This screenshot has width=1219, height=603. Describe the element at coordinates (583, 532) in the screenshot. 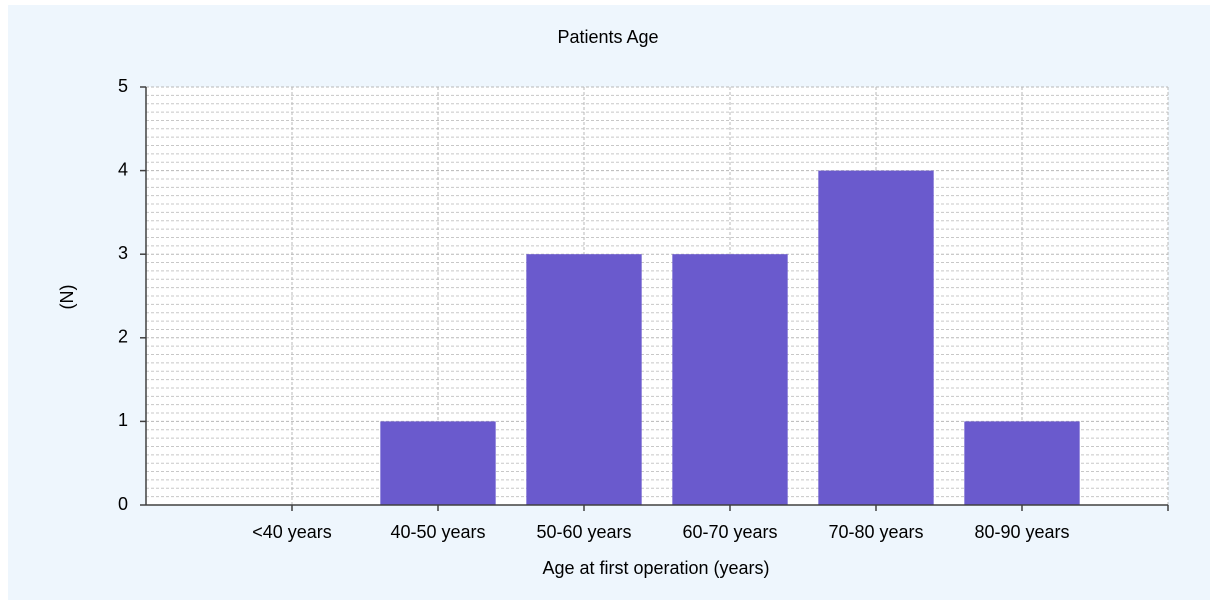

I see `x-tick-label: 50-60 years` at that location.